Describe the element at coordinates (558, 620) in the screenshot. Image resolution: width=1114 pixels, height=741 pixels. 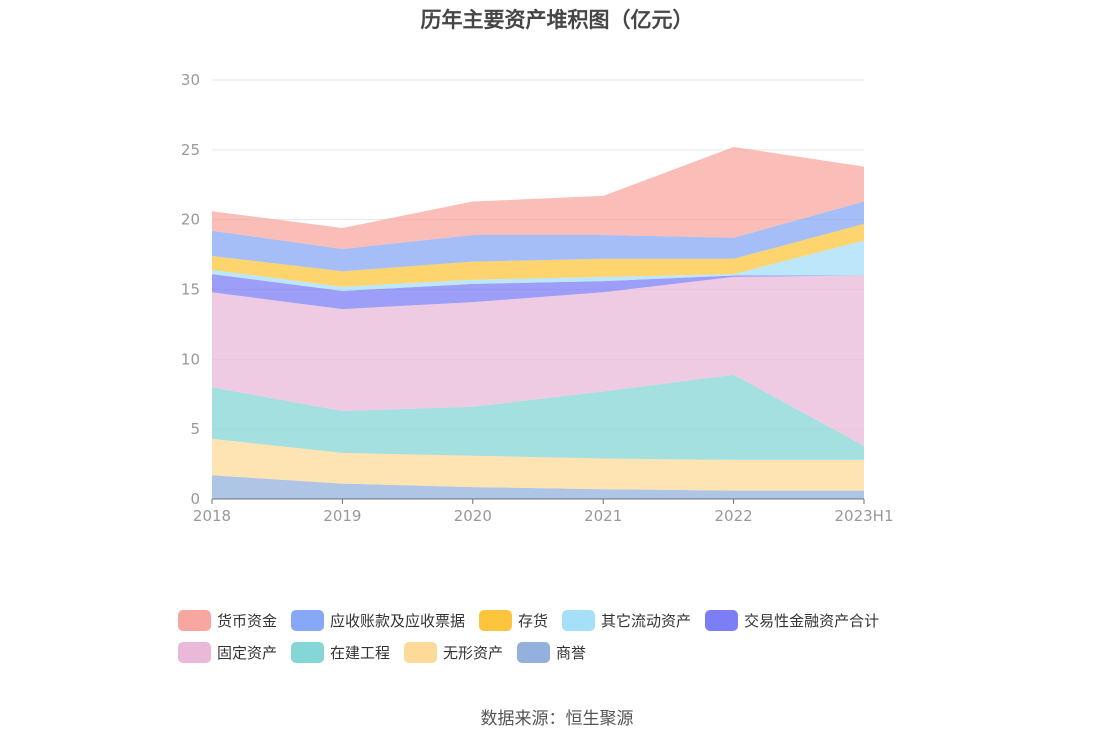
I see `legend-row: 货币资金 应收账款及应收票据 存货 其它流动资产 交易性金融资产合计` at that location.